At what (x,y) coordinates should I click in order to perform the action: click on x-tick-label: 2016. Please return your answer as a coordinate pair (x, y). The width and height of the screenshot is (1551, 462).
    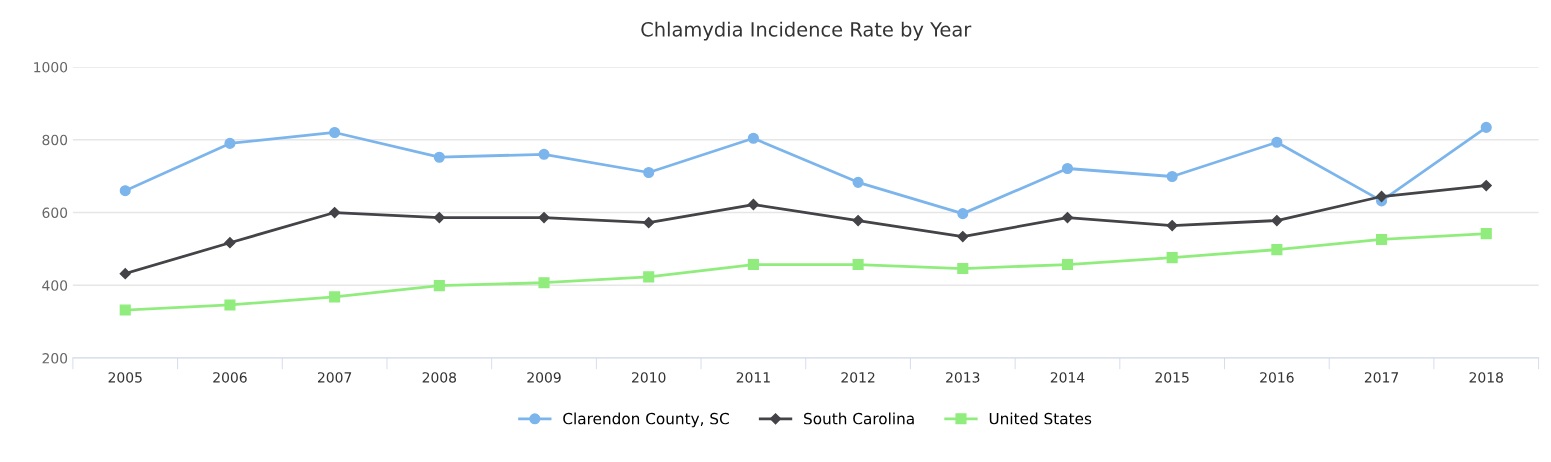
    Looking at the image, I should click on (1277, 377).